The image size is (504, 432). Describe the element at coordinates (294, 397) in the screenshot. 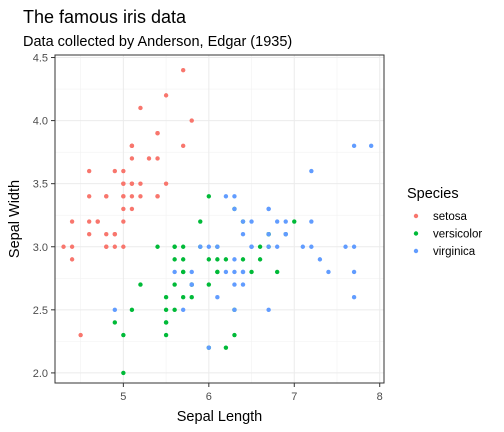

I see `x-tick-label: 7` at that location.